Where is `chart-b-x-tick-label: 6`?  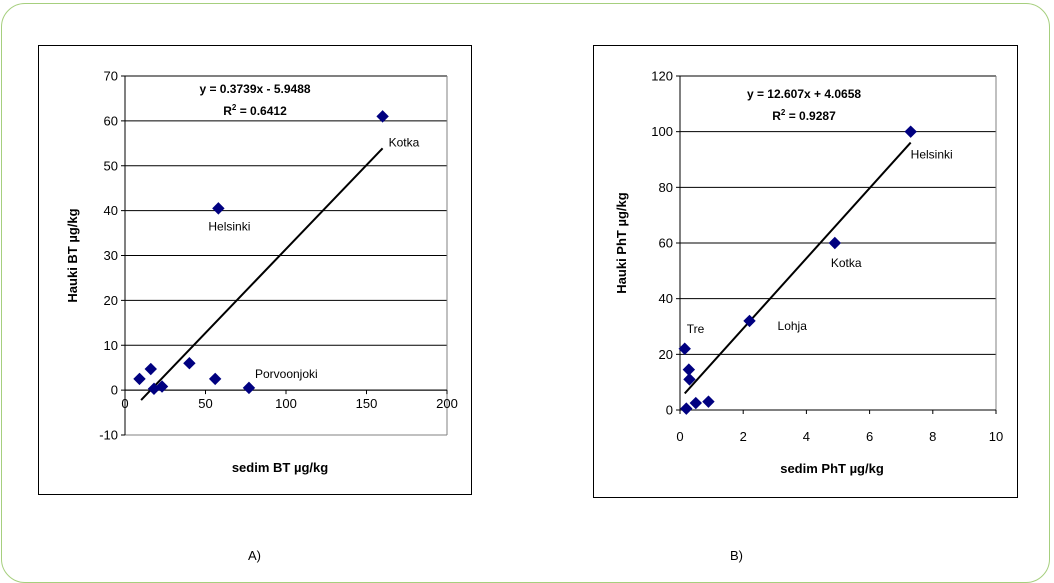 chart-b-x-tick-label: 6 is located at coordinates (869, 436).